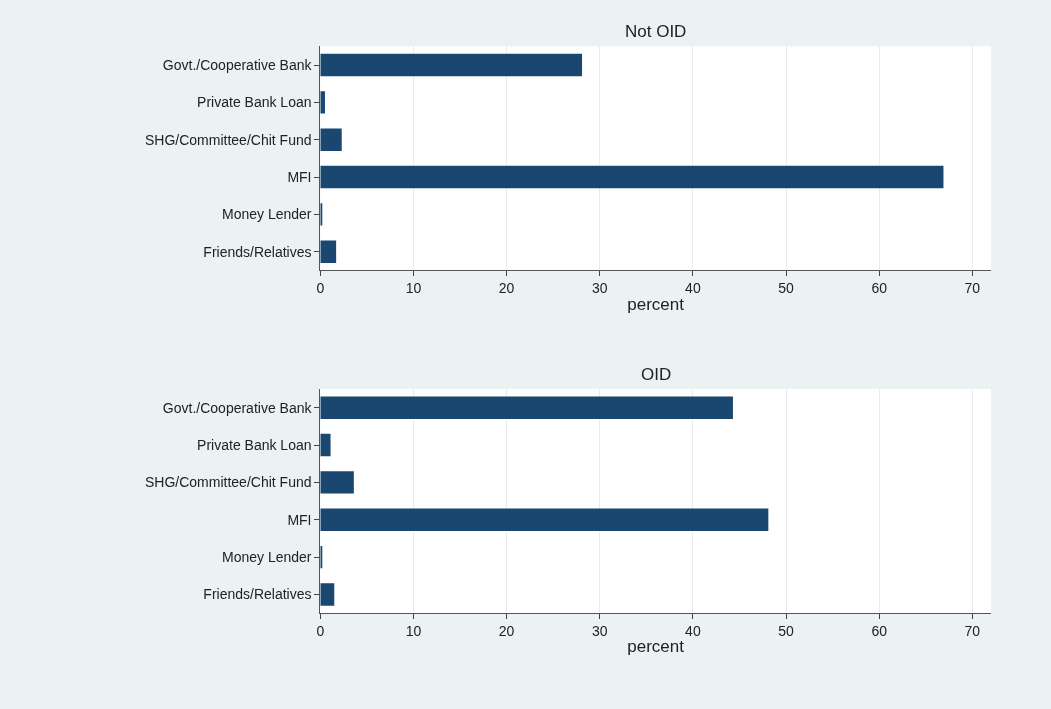 The height and width of the screenshot is (709, 1051). What do you see at coordinates (656, 374) in the screenshot?
I see `chart-title: OID` at bounding box center [656, 374].